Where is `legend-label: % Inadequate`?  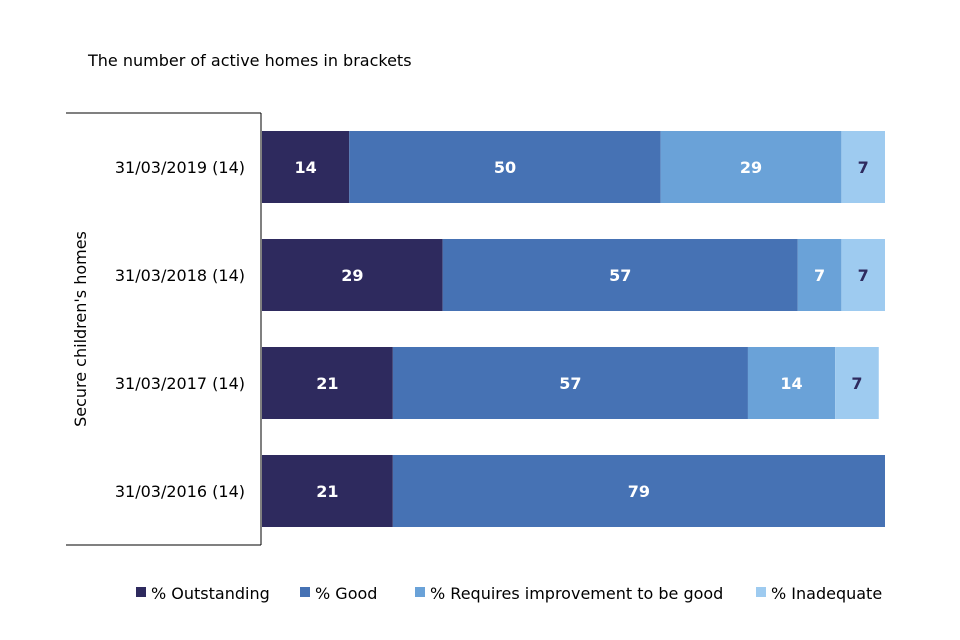
legend-label: % Inadequate is located at coordinates (826, 593).